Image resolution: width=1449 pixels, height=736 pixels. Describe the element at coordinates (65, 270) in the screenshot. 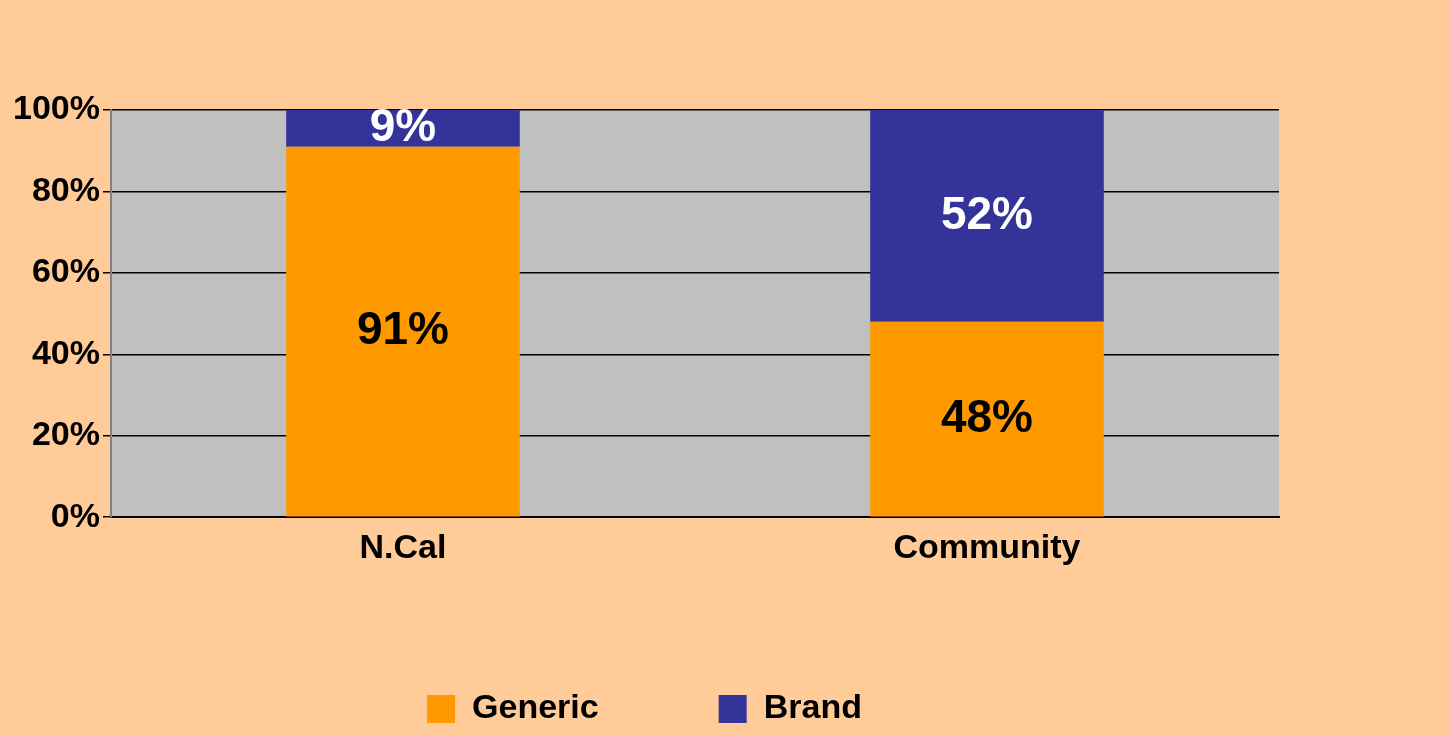

I see `y-tick-label: 60%` at that location.